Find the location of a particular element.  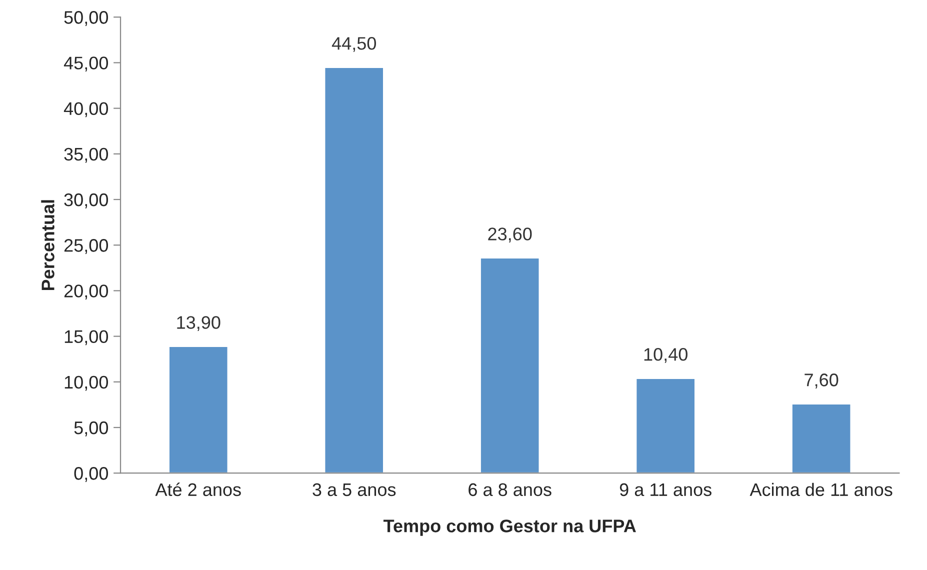

y-tick-label: 40,00 is located at coordinates (86, 110).